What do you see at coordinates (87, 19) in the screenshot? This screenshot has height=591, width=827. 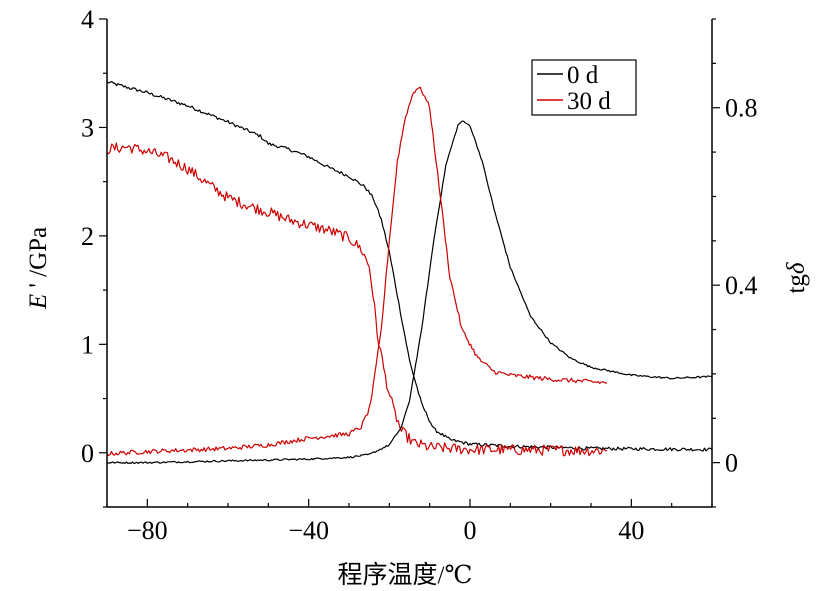 I see `left-y-tick-label: 4` at bounding box center [87, 19].